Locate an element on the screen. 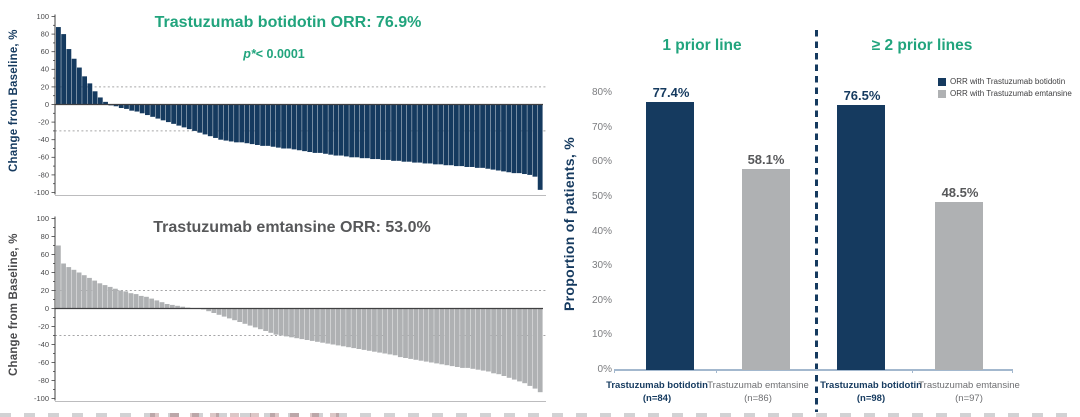 The image size is (1080, 417). legend-row: ORR with Trastuzumab emtansine is located at coordinates (1008, 94).